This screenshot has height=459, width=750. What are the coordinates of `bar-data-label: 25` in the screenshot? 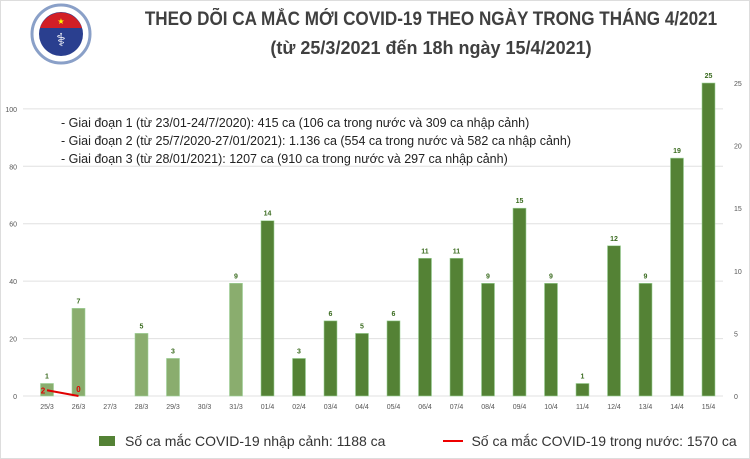 It's located at (709, 76).